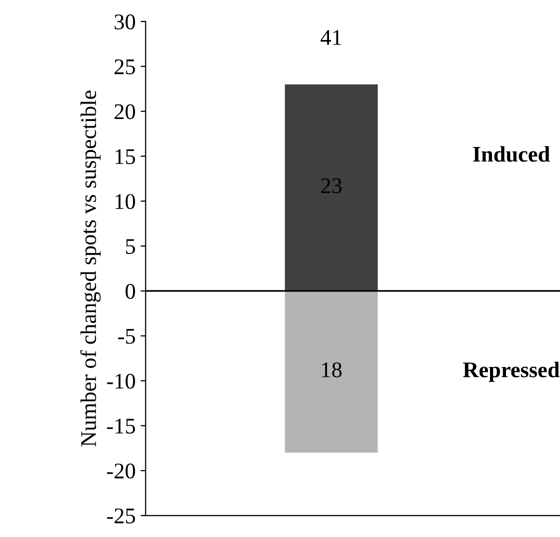  I want to click on y-tick-label: 0, so click(131, 291).